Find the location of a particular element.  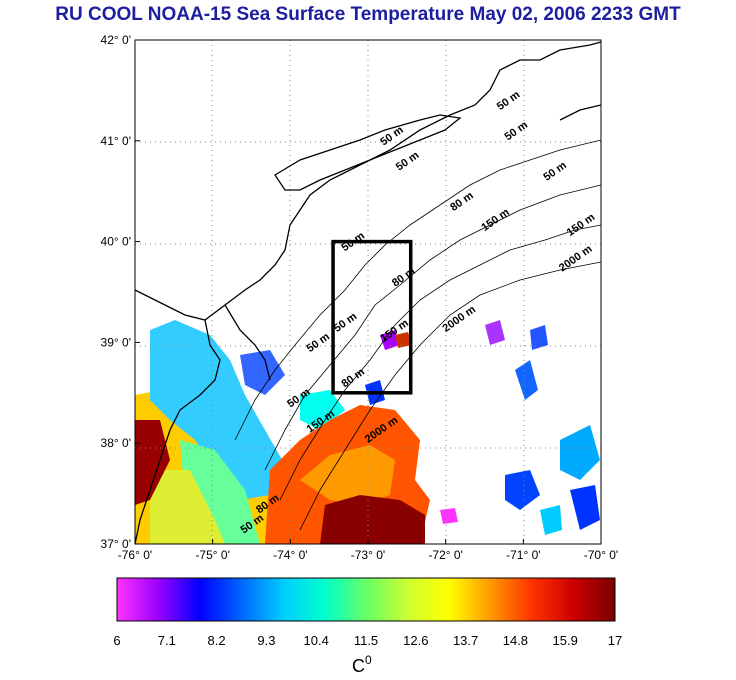

colorbar-tick-label: 15.9 is located at coordinates (565, 640).